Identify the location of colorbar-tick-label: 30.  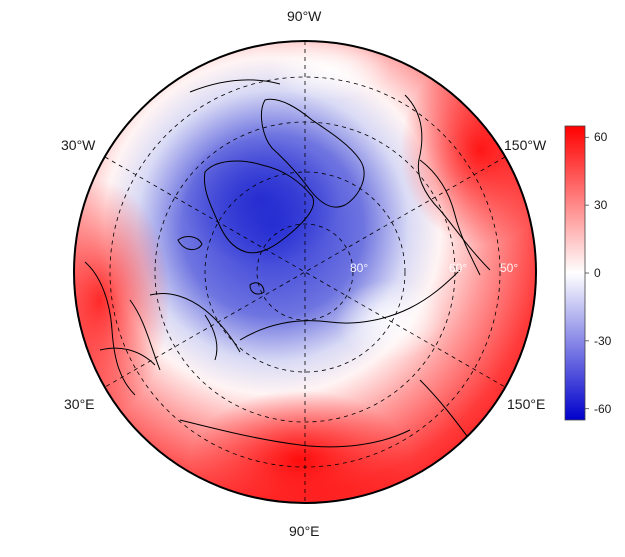
(601, 205).